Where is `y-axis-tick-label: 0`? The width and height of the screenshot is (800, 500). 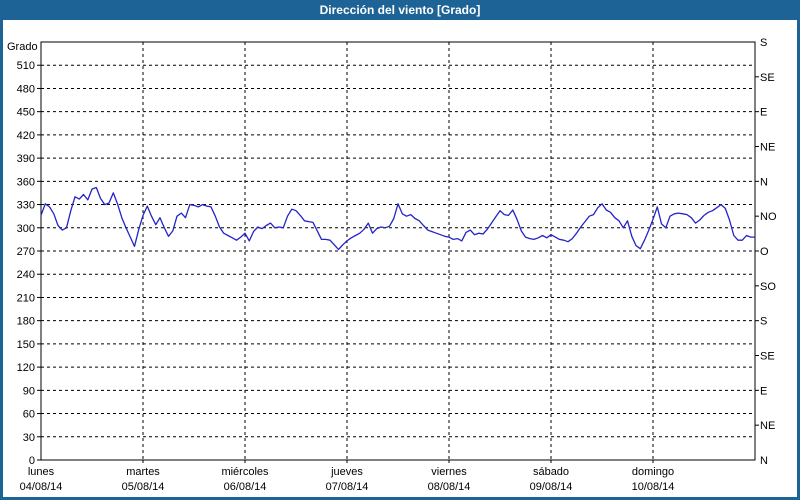 y-axis-tick-label: 0 is located at coordinates (32, 461).